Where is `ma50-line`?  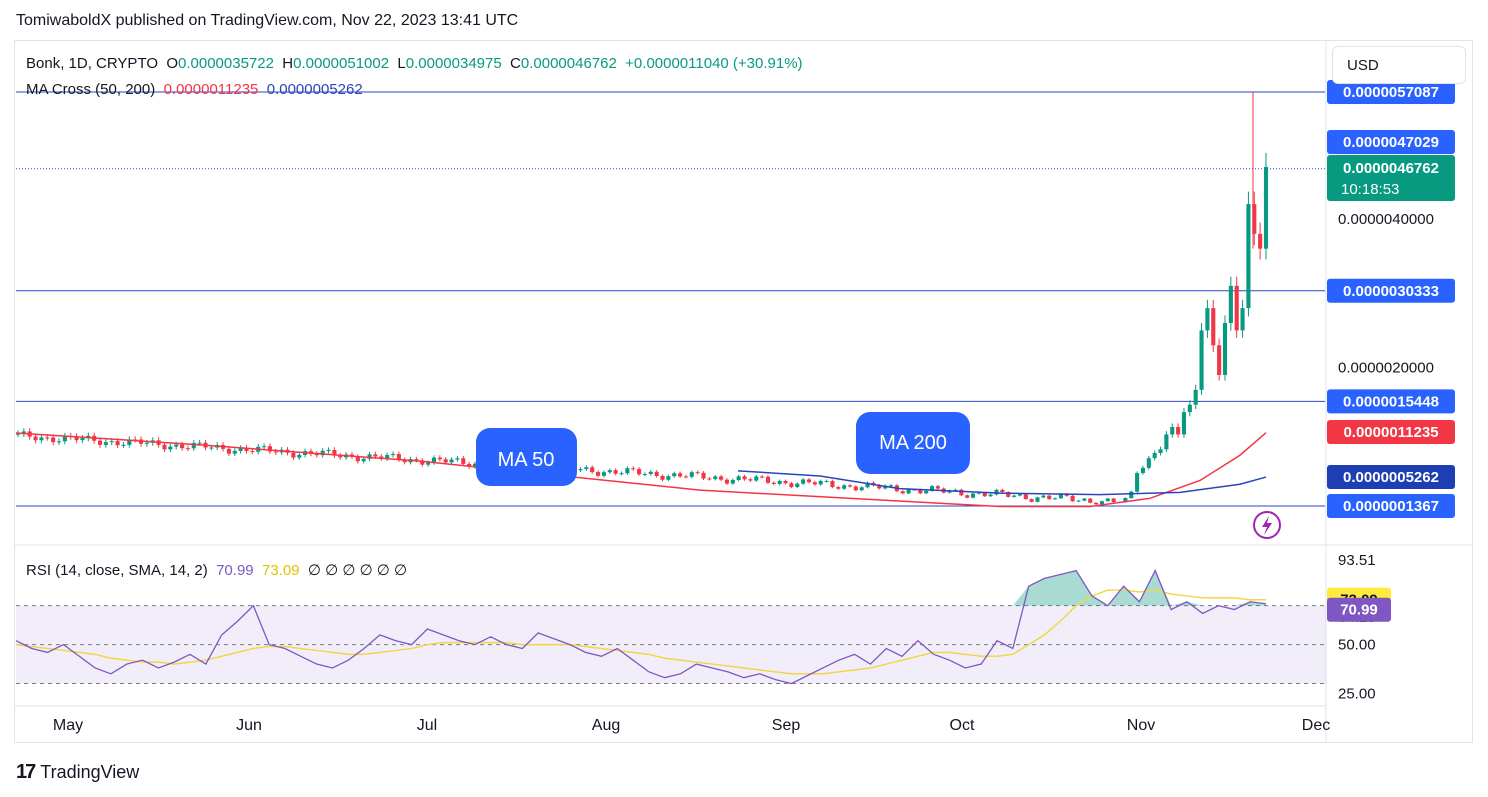 ma50-line is located at coordinates (641, 470).